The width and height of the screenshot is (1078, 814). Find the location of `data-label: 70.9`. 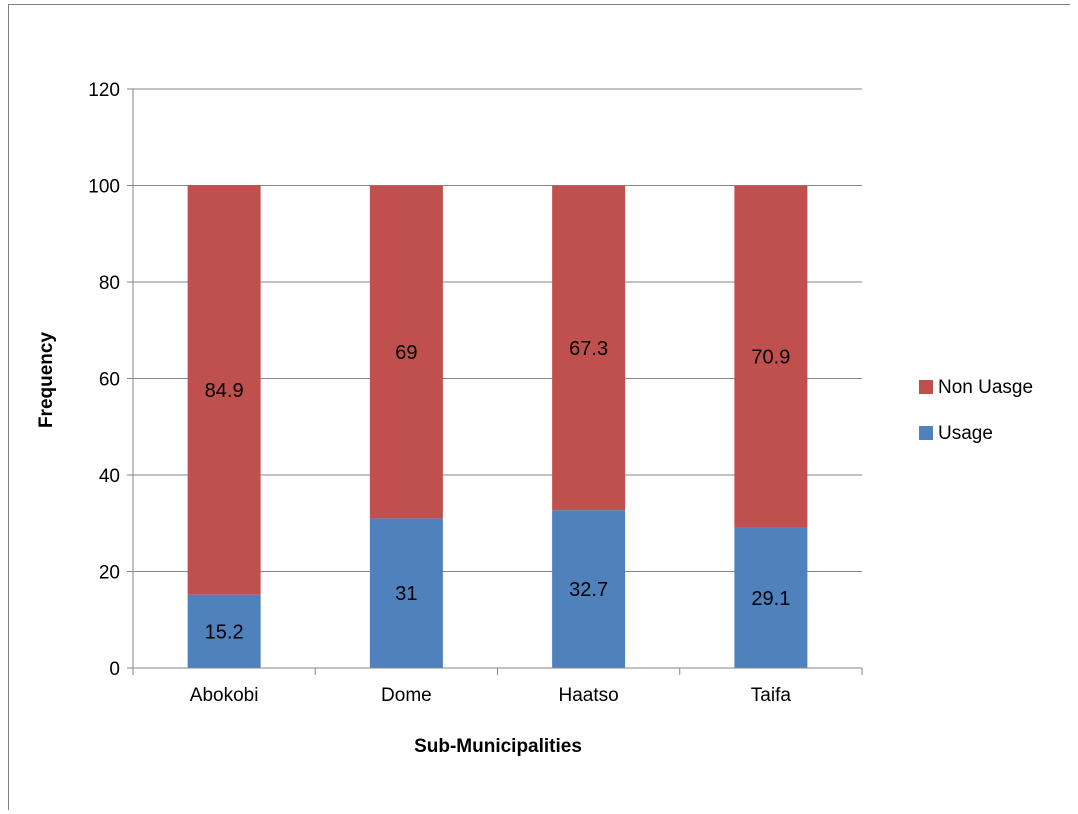

data-label: 70.9 is located at coordinates (770, 358).